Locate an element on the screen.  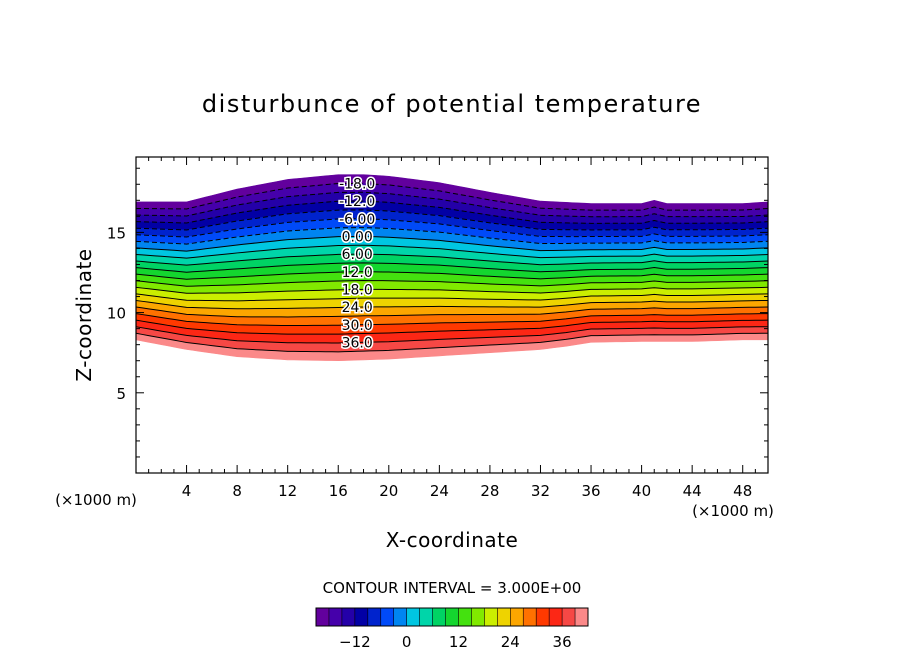
colorbar-tick-label: 12 is located at coordinates (458, 642).